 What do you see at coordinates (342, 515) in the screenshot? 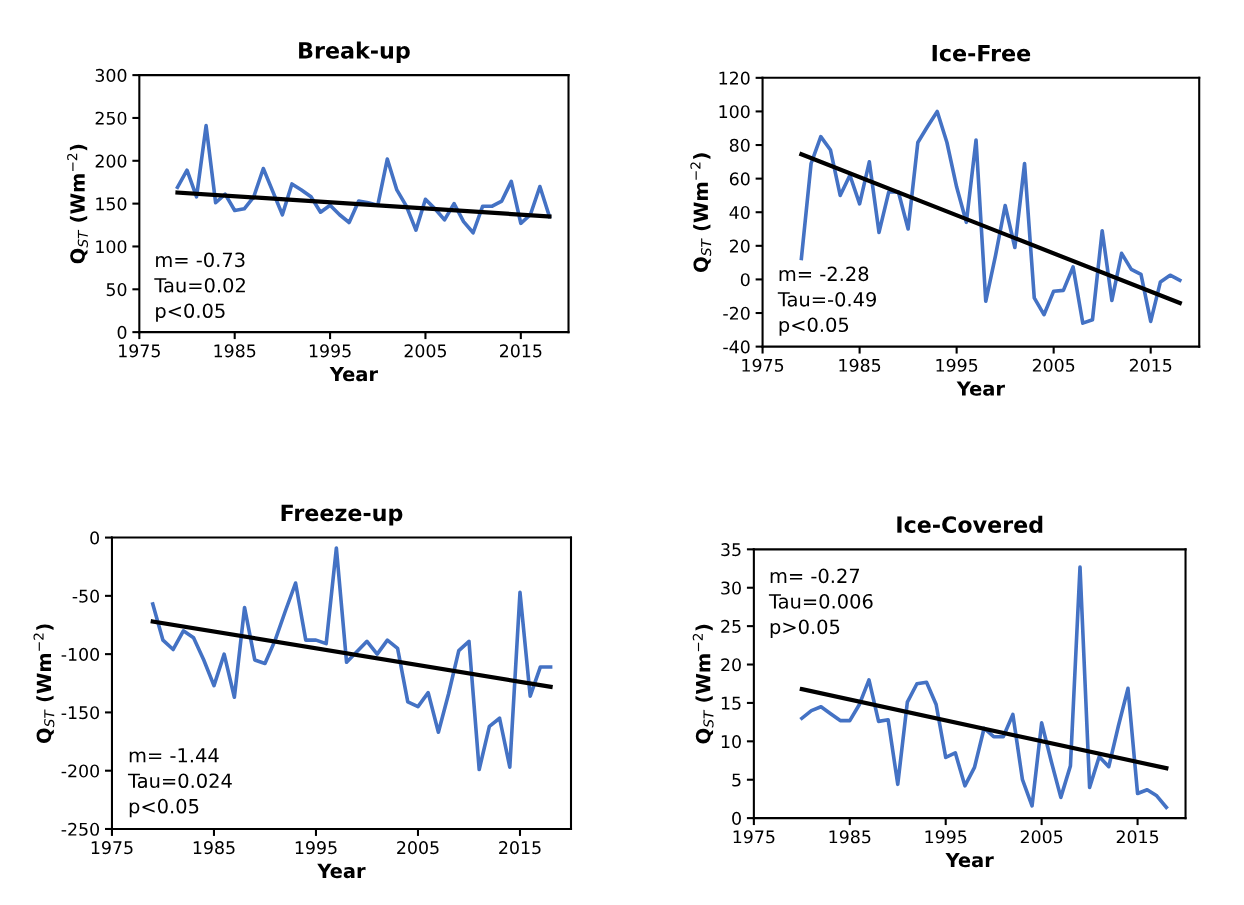
I see `chart-title: Freeze-up` at bounding box center [342, 515].